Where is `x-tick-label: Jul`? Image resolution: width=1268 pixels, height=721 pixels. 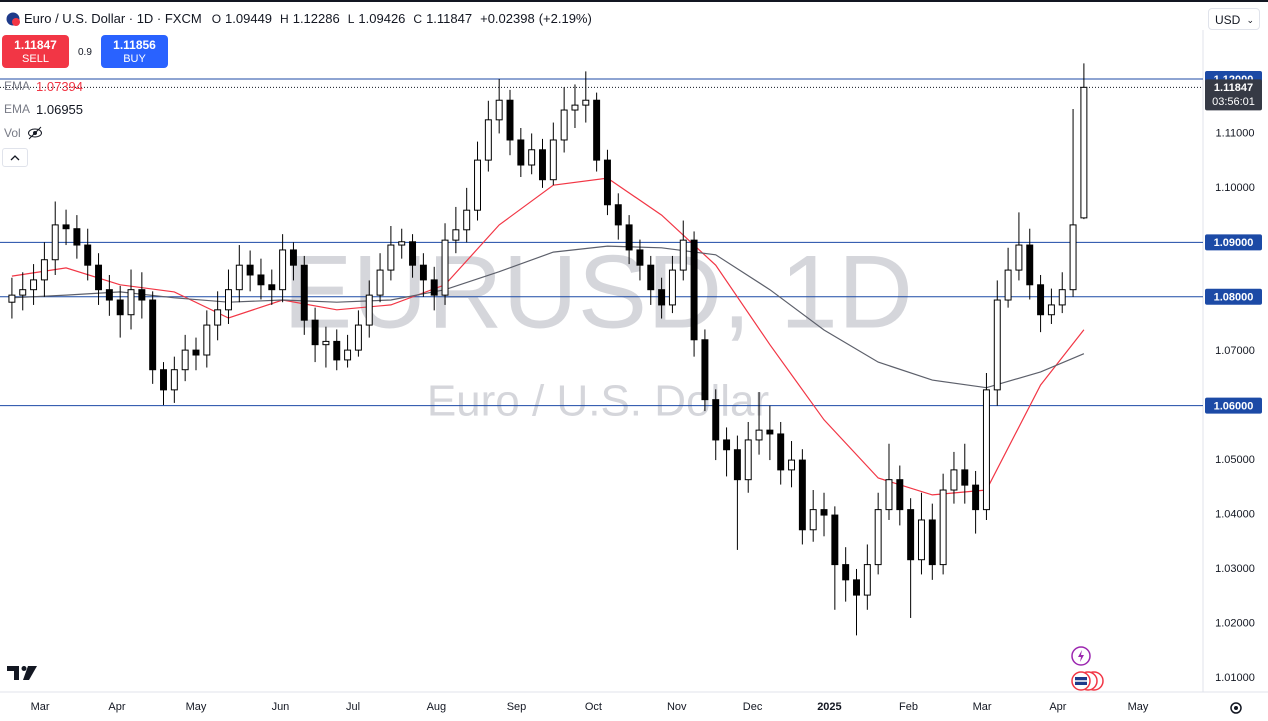 x-tick-label: Jul is located at coordinates (353, 707).